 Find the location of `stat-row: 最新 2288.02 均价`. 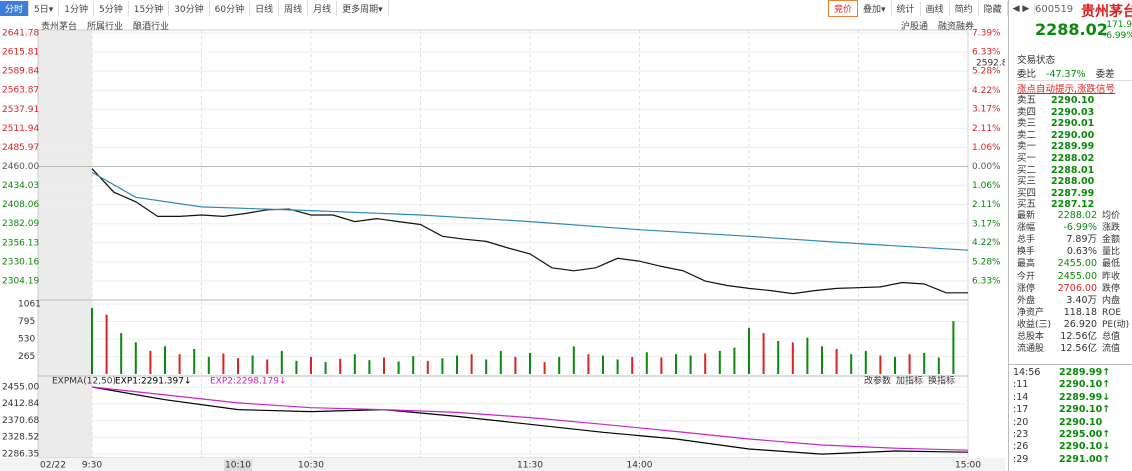

stat-row: 最新 2288.02 均价 is located at coordinates (1068, 216).